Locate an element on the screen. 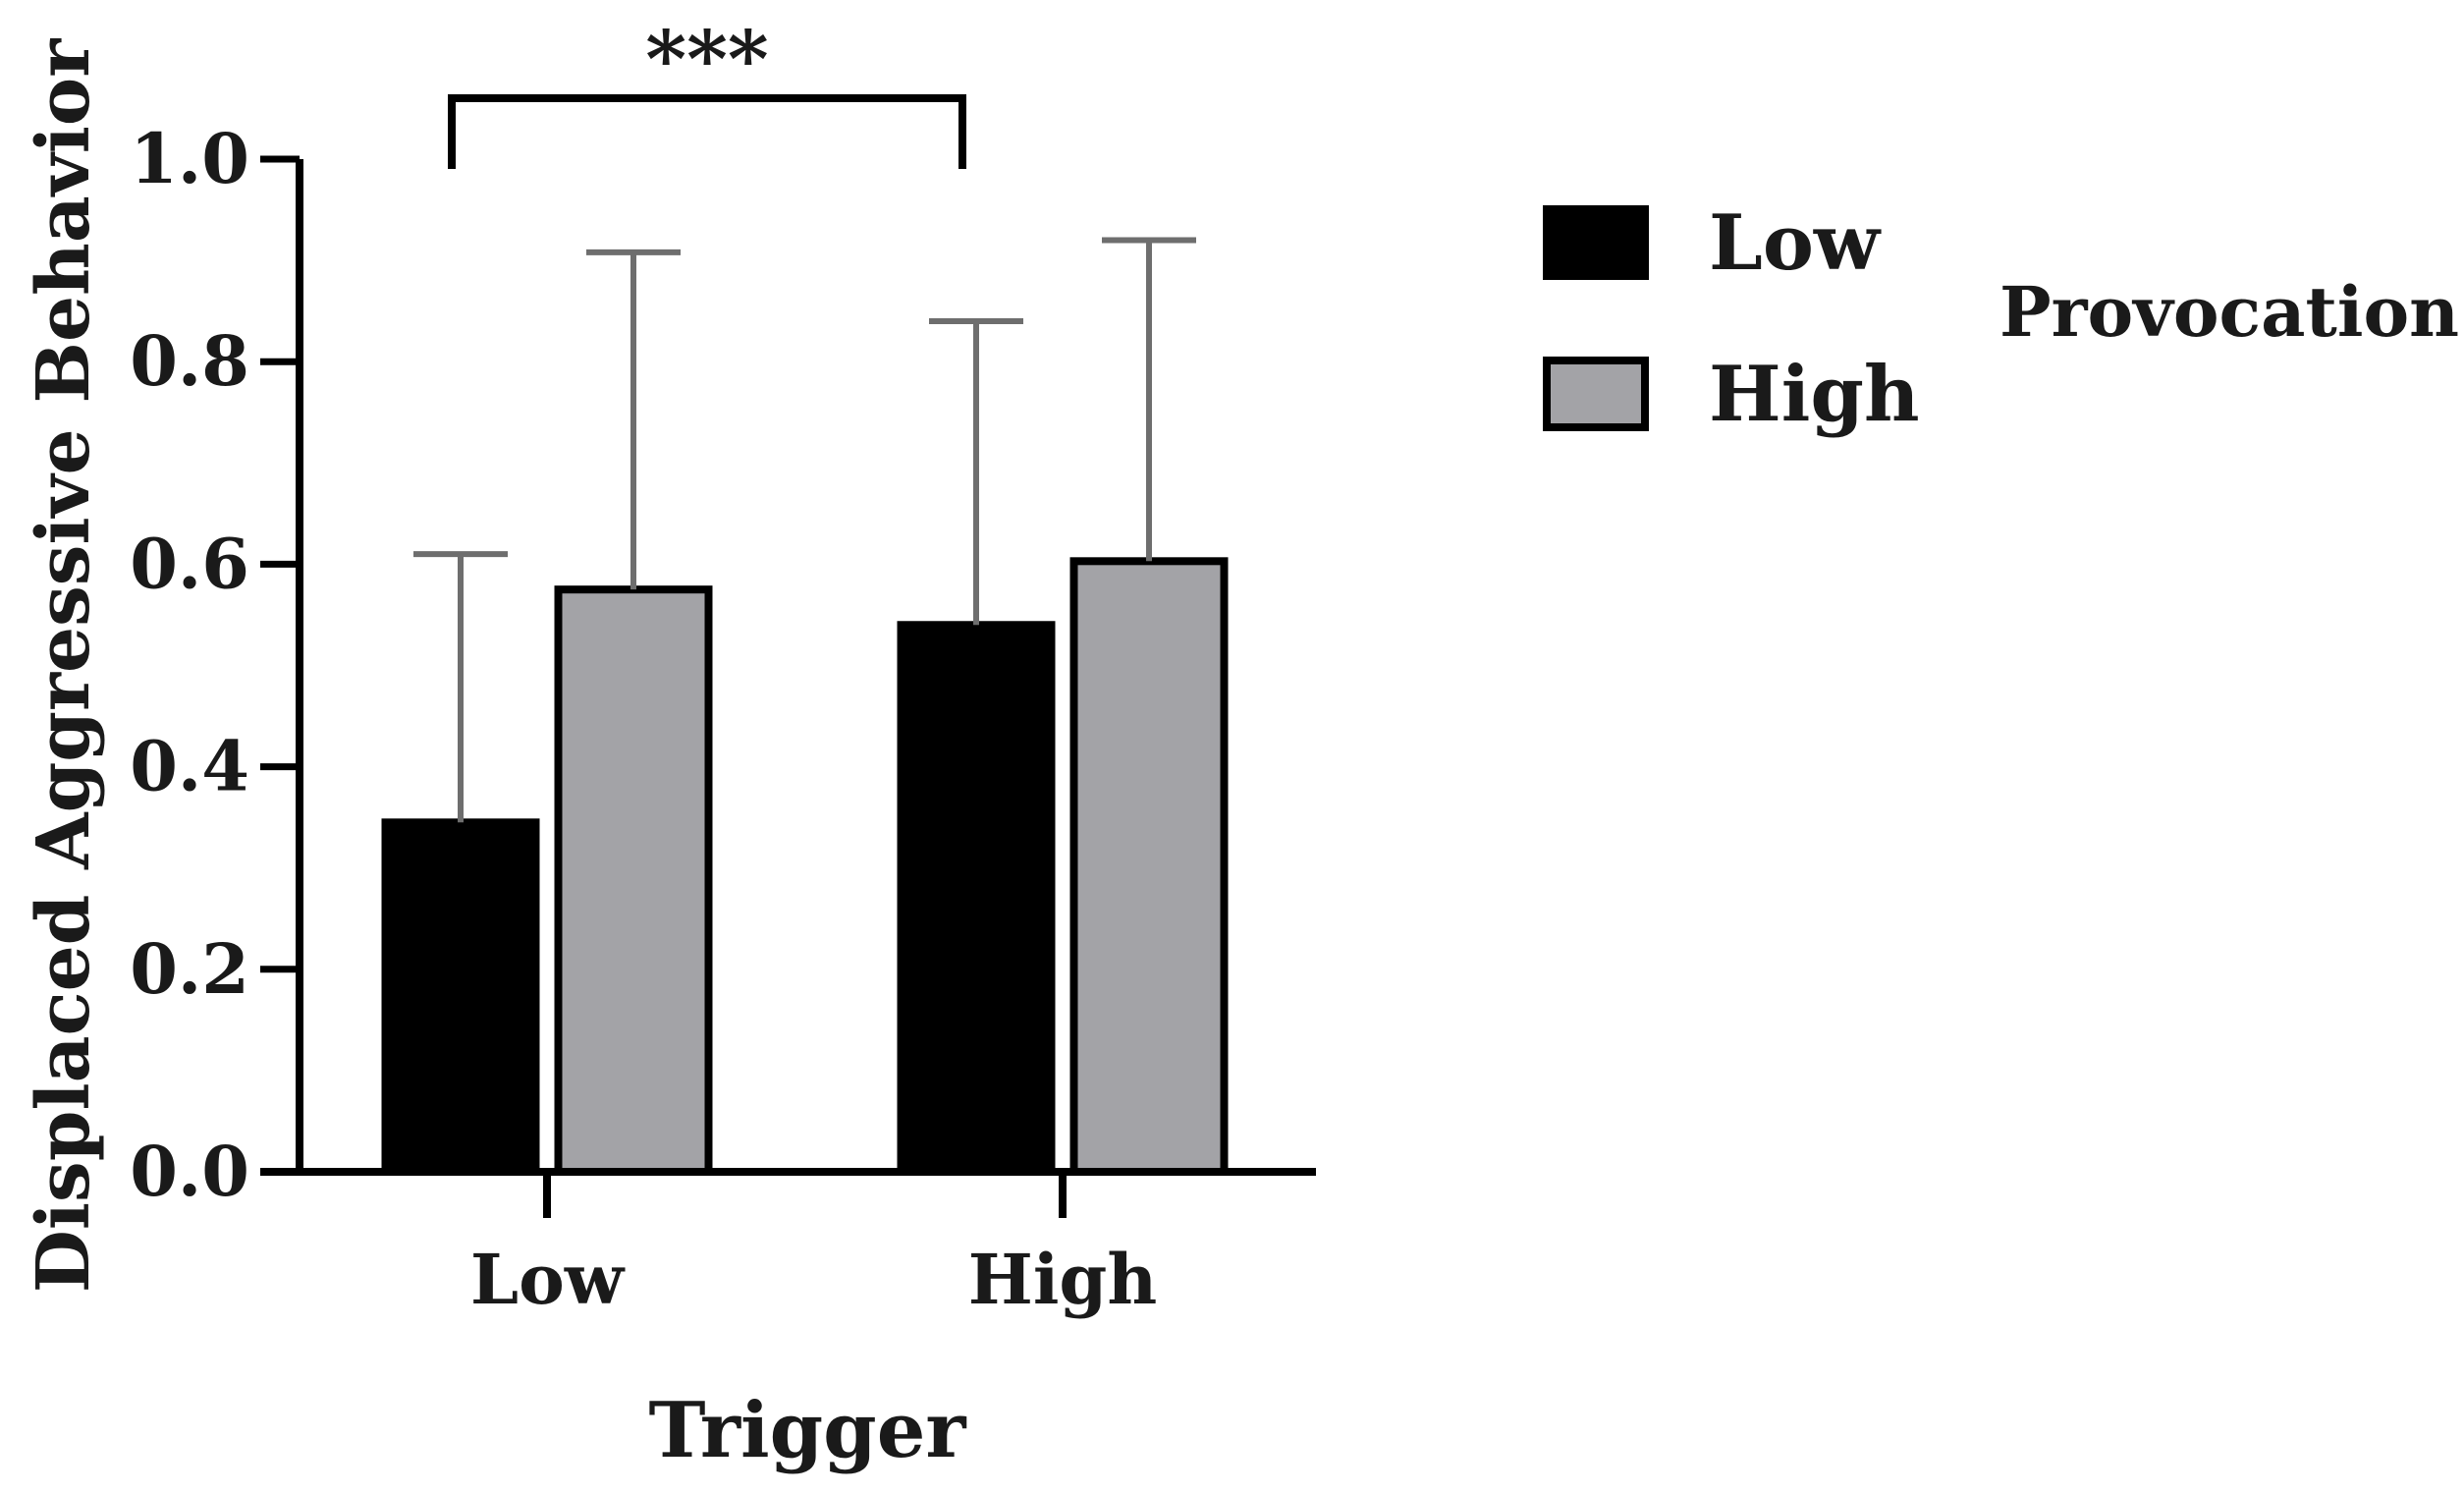 The height and width of the screenshot is (1494, 2464). y-tick-label: 0.0 is located at coordinates (189, 1171).